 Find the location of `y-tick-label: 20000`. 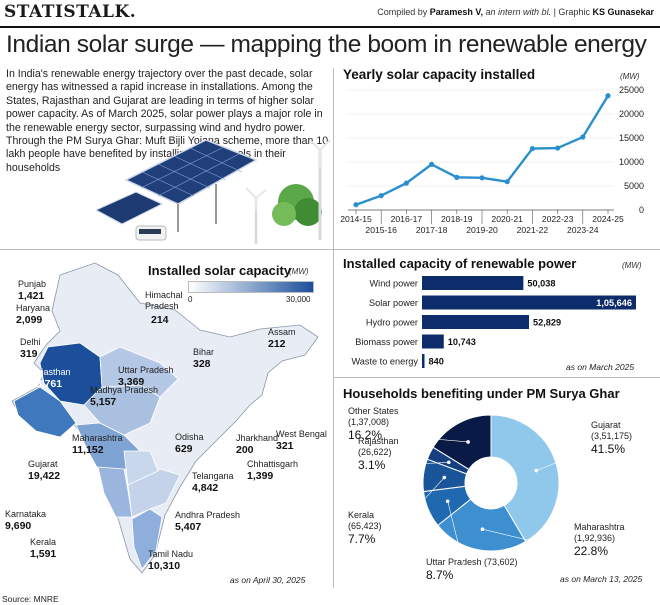

y-tick-label: 20000 is located at coordinates (631, 114).